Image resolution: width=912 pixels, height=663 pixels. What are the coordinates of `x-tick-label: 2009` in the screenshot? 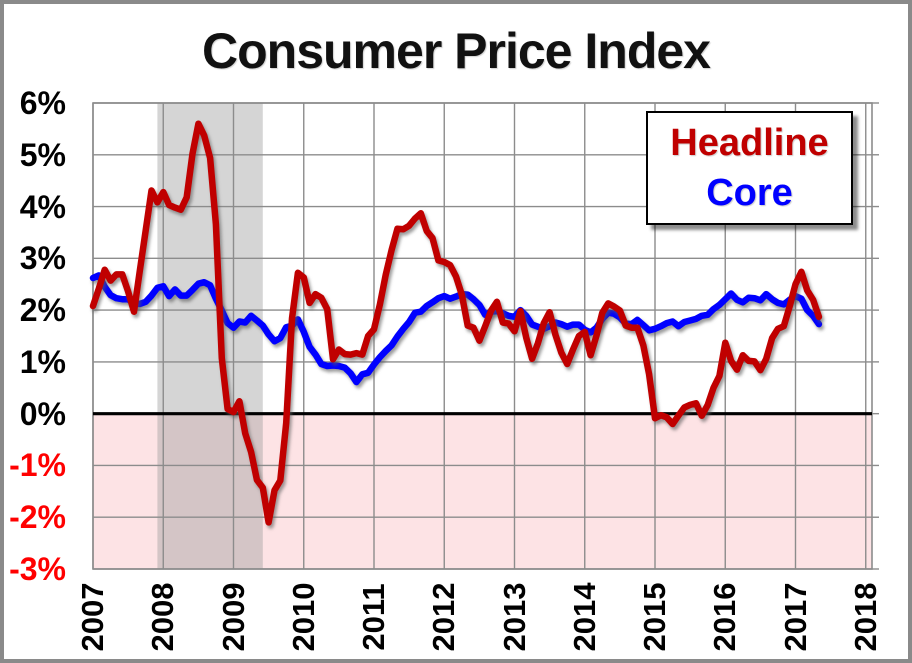 It's located at (233, 617).